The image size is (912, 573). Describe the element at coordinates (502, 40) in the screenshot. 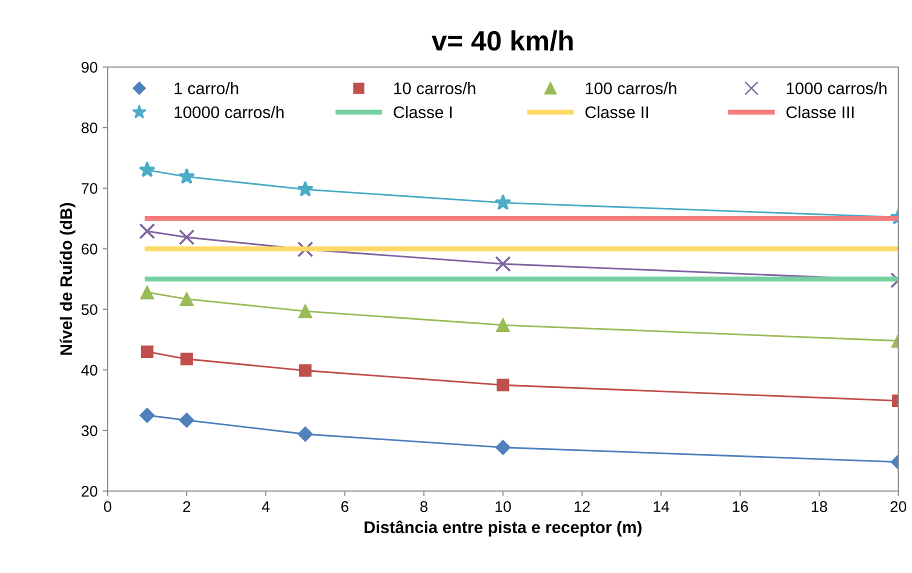

I see `chart-title: v= 40 km/h` at that location.